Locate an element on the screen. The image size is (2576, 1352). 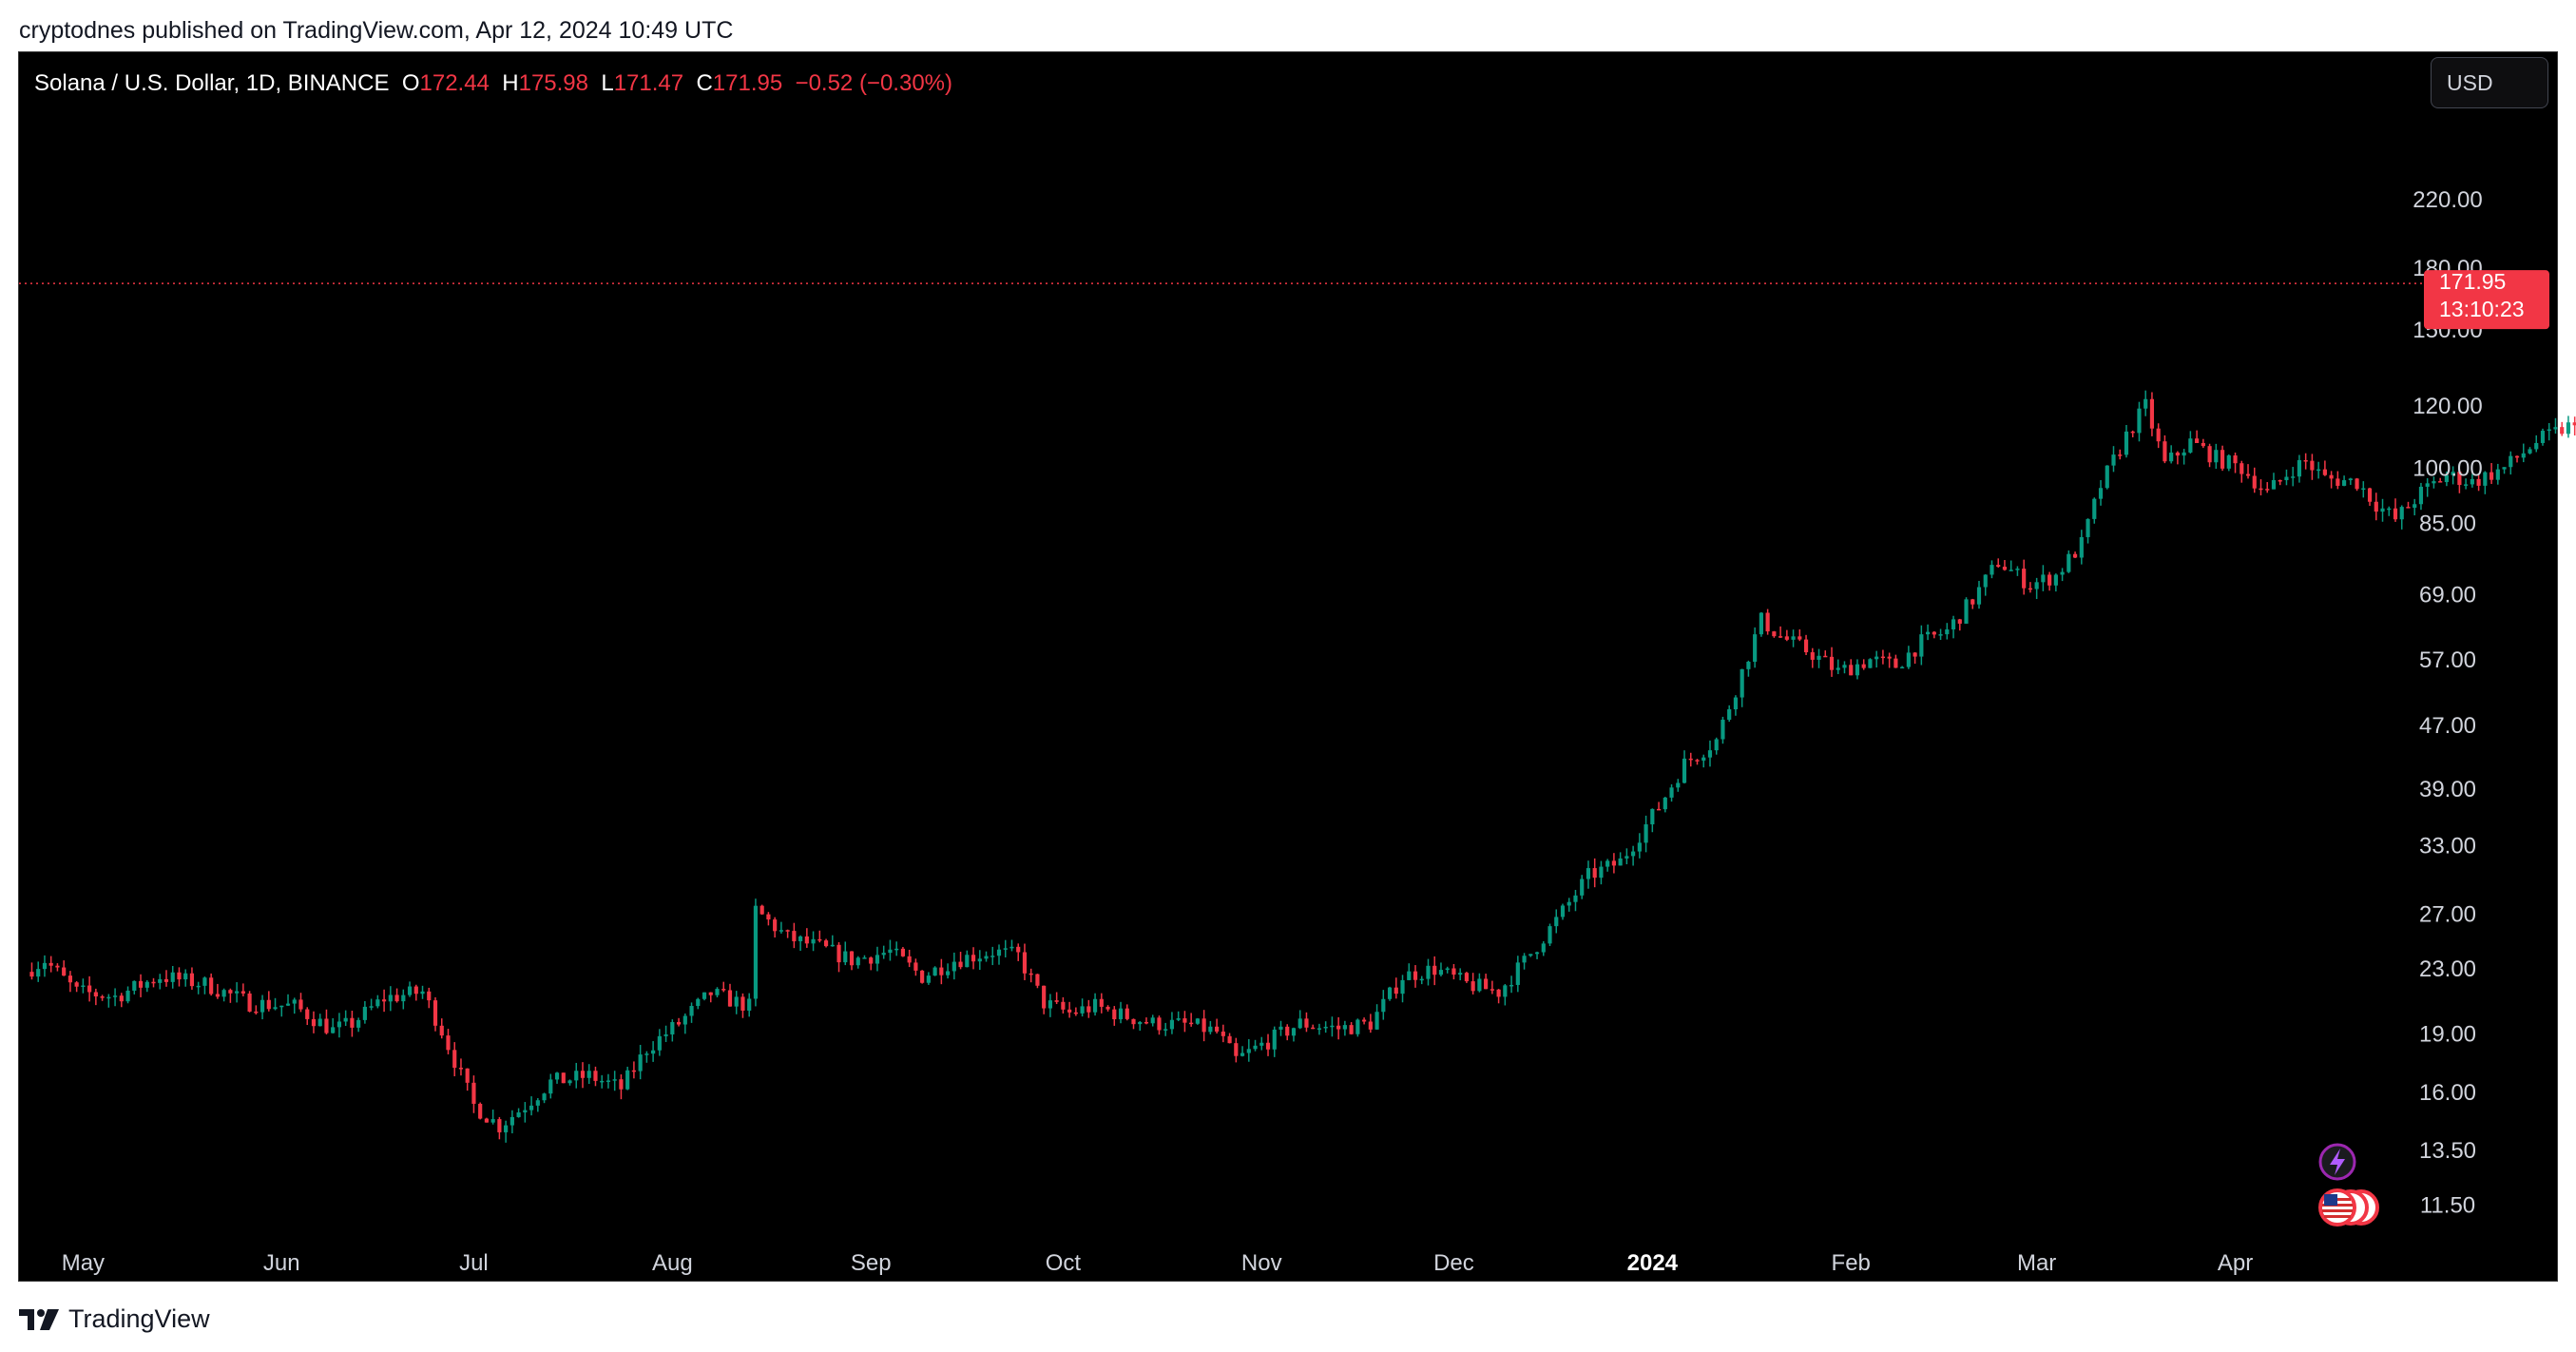
currency-button: USD is located at coordinates (2489, 82).